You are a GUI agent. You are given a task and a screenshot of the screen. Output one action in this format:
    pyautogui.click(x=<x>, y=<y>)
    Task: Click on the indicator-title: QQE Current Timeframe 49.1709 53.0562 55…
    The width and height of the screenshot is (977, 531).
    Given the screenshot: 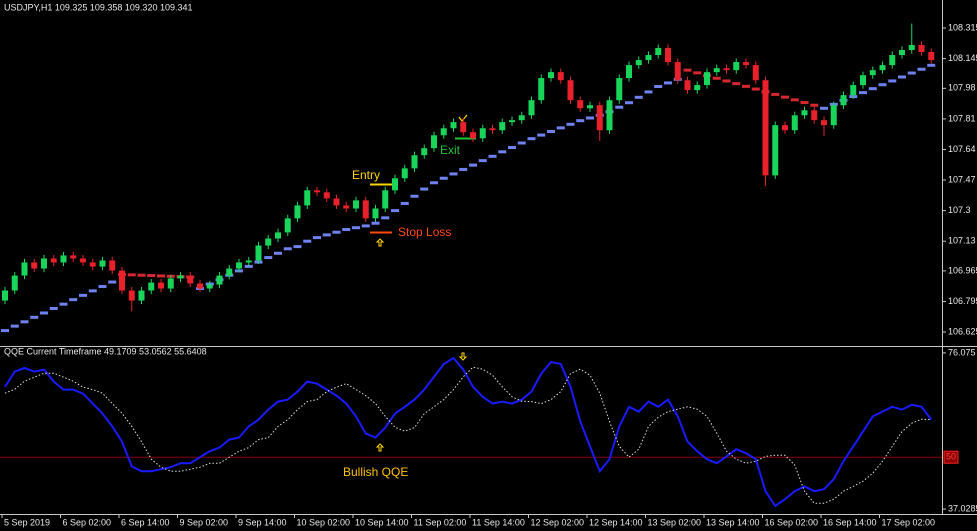 What is the action you would take?
    pyautogui.click(x=105, y=351)
    